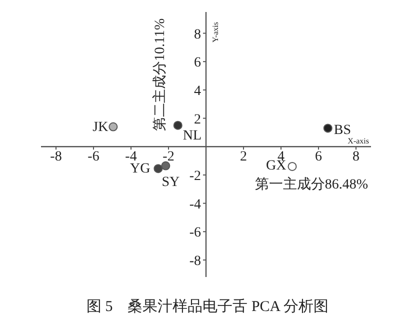  Describe the element at coordinates (160, 74) in the screenshot. I see `y-axis-title: 第二主成分10.11%` at that location.